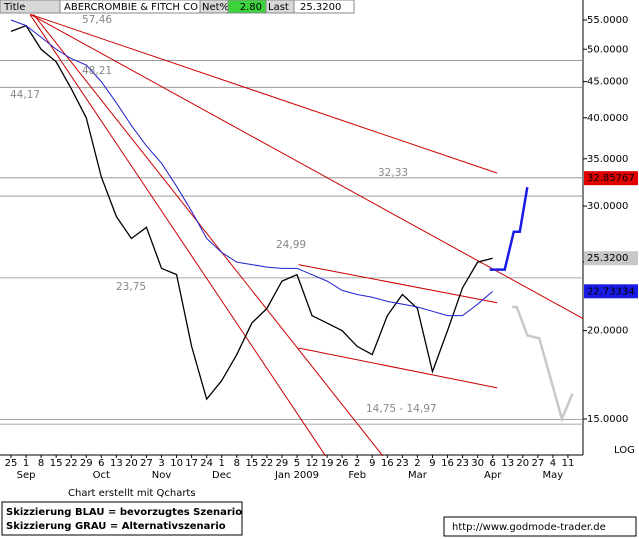 This screenshot has height=539, width=639. I want to click on y-tick-label: 15.0000, so click(607, 419).